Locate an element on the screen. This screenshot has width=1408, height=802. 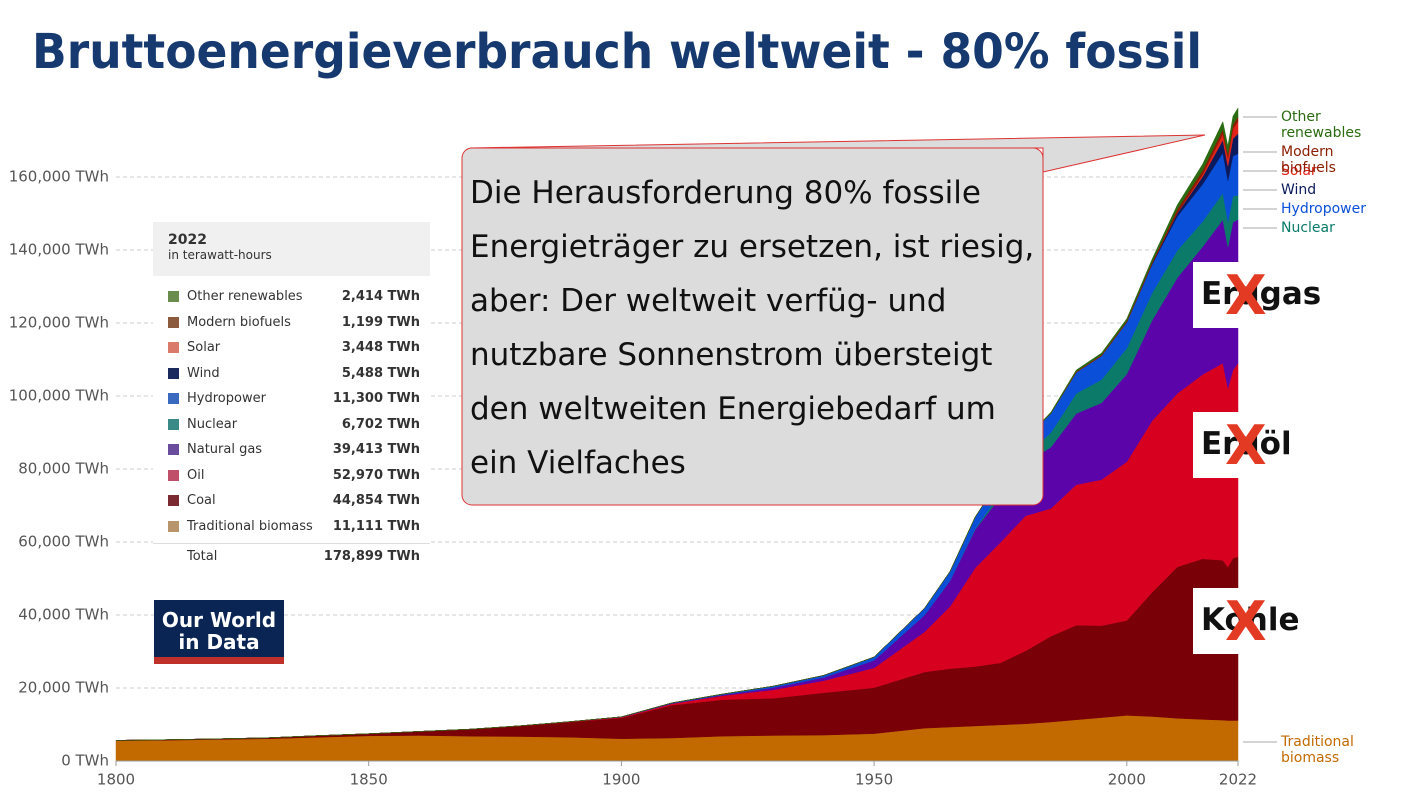
table-row: Nuclear 6,702 TWh is located at coordinates (291, 425).